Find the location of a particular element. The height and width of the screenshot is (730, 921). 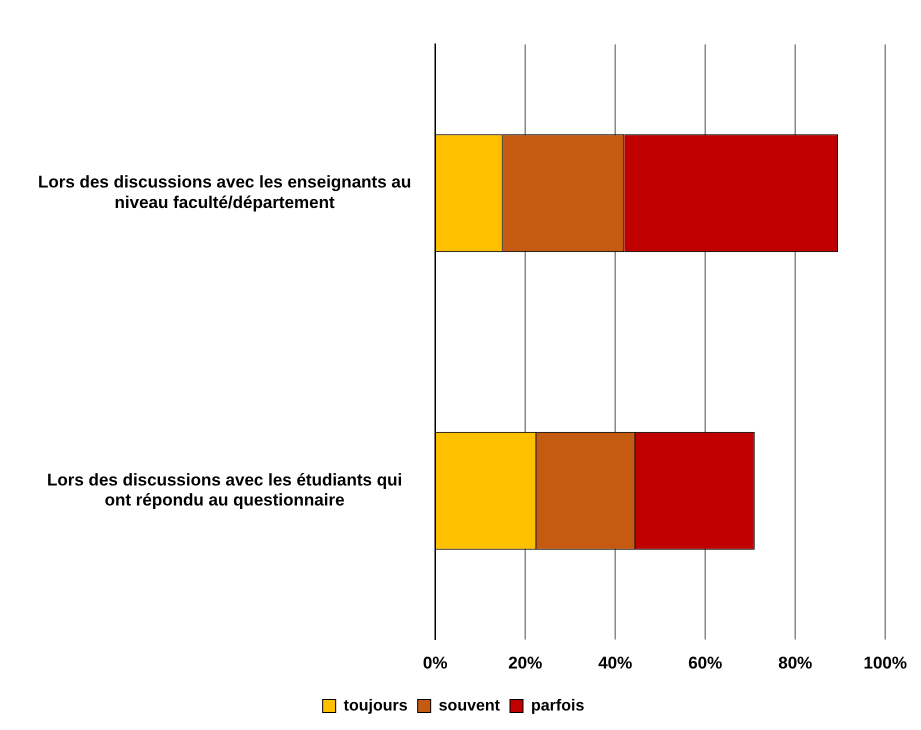

x-tick-label: 80% is located at coordinates (795, 662).